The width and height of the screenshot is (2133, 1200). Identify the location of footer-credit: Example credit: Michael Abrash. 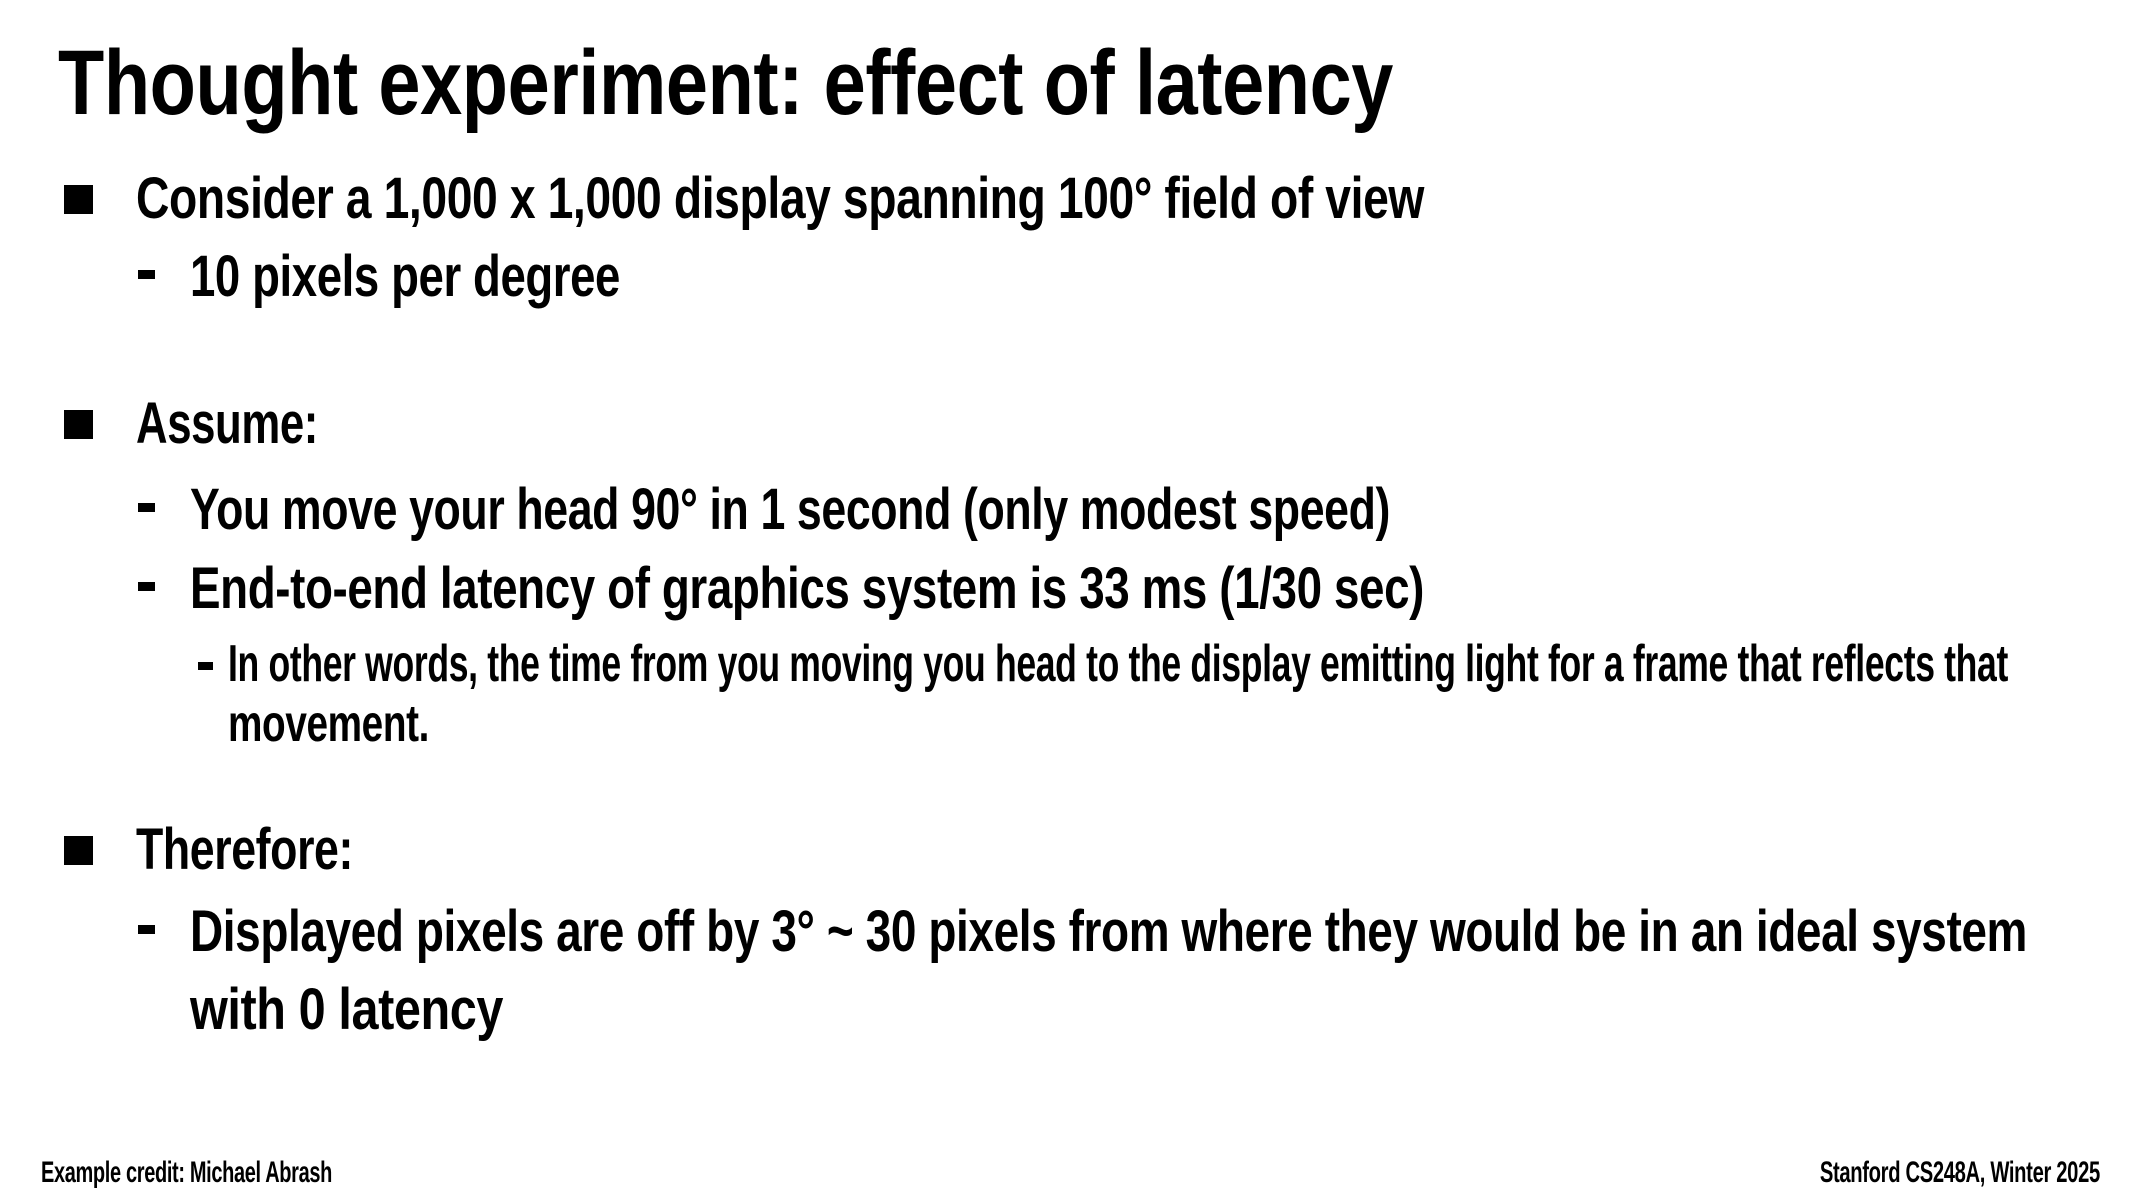
(259, 1173).